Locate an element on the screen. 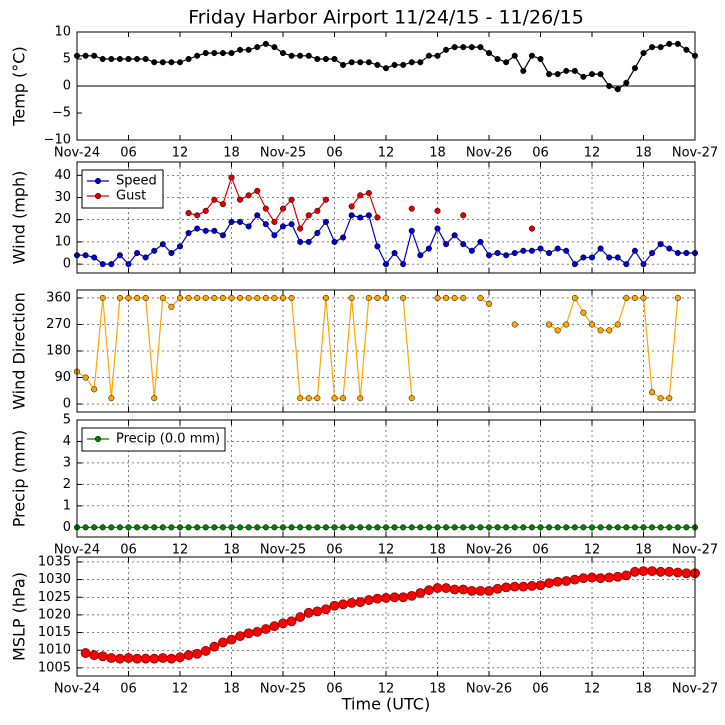 The width and height of the screenshot is (725, 725). y-axis-label: Wind (mph) is located at coordinates (19, 218).